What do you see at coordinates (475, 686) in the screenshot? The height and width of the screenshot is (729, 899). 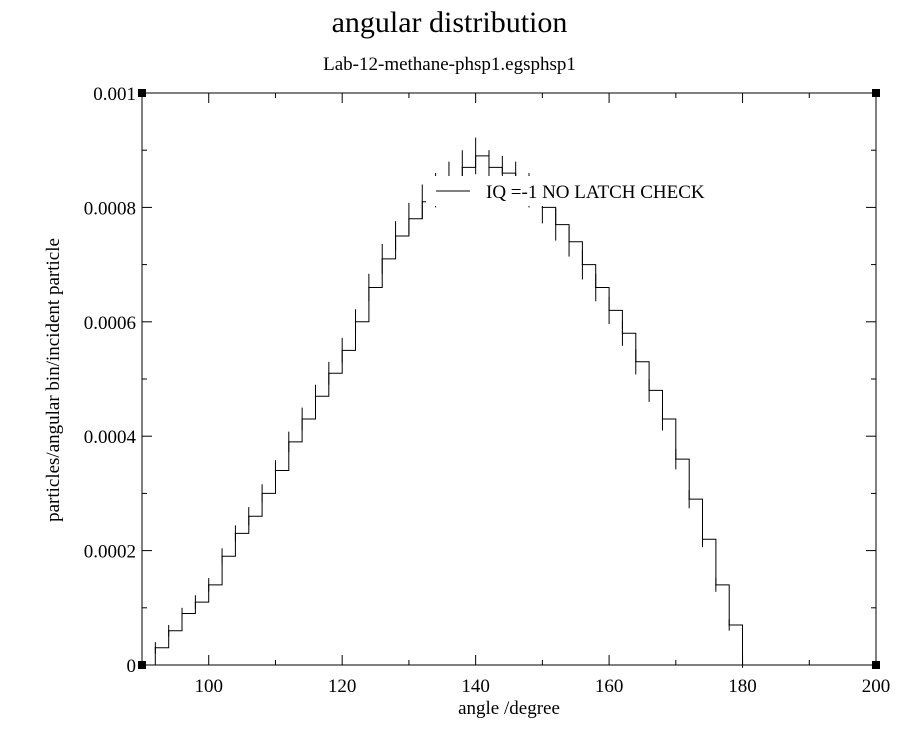 I see `x-tick-label: 140` at bounding box center [475, 686].